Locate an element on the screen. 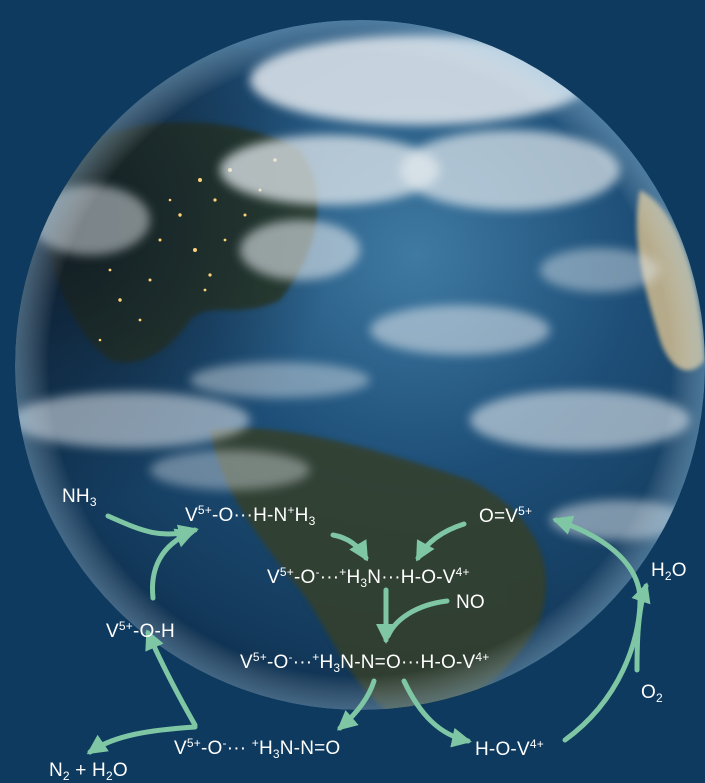 This screenshot has height=783, width=705. label-oxo-vanadium: O=V5+ is located at coordinates (506, 515).